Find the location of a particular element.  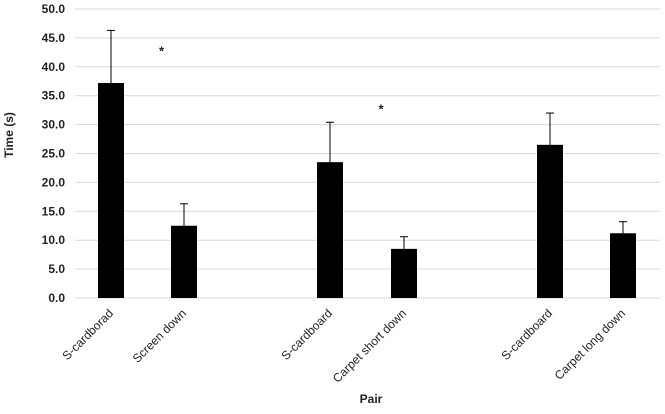

y-axis-title: Time (s) is located at coordinates (9, 135).